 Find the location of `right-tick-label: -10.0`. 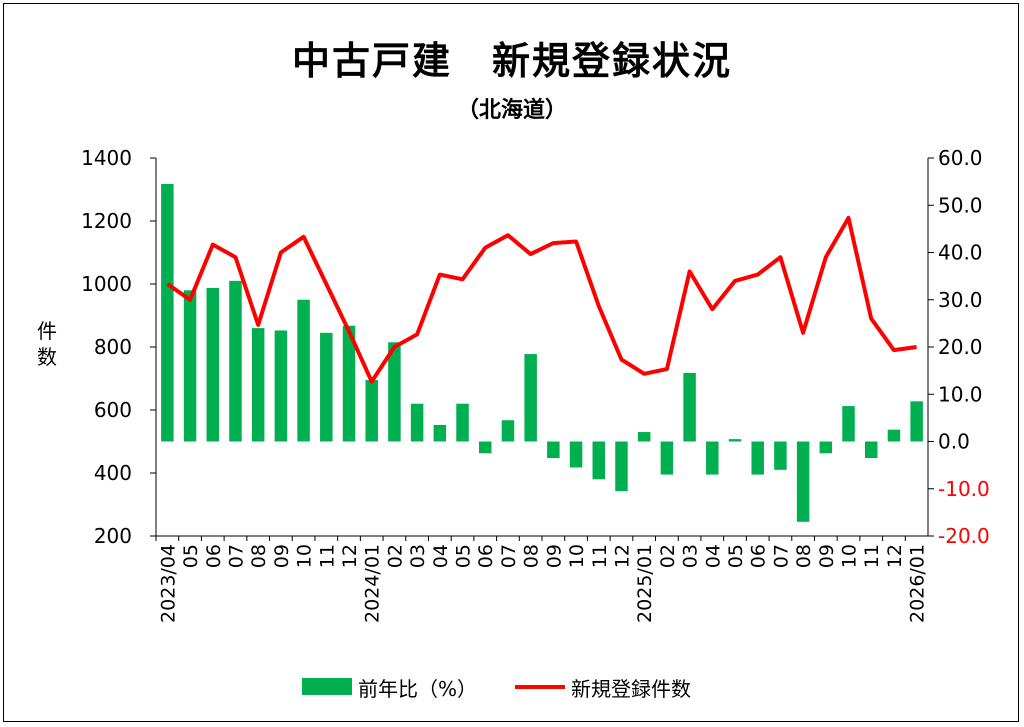

right-tick-label: -10.0 is located at coordinates (964, 489).